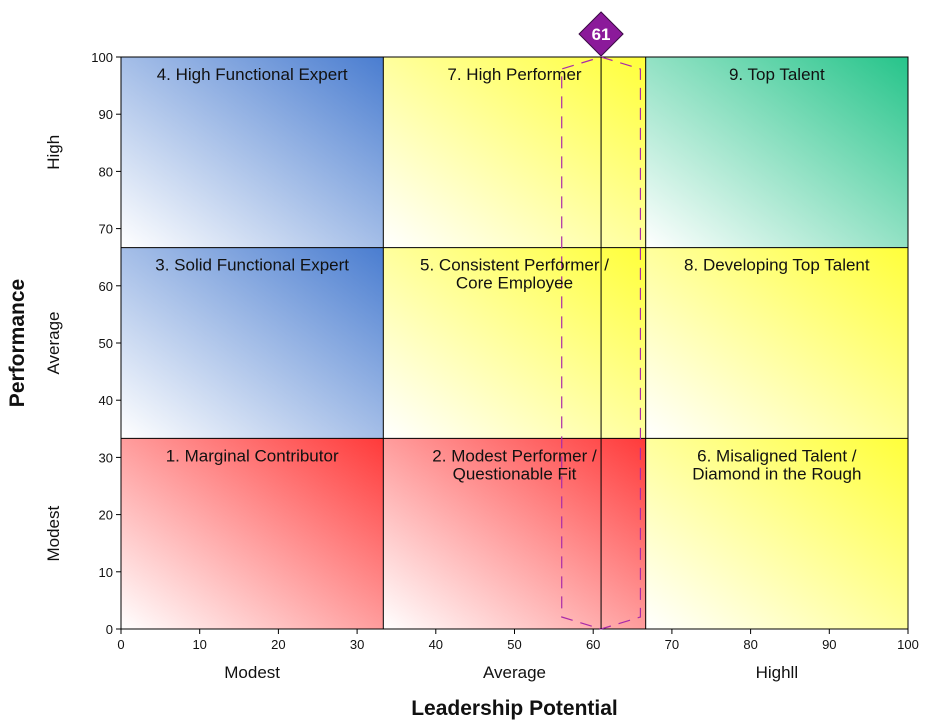  Describe the element at coordinates (908, 644) in the screenshot. I see `x-tick-label: 100` at that location.